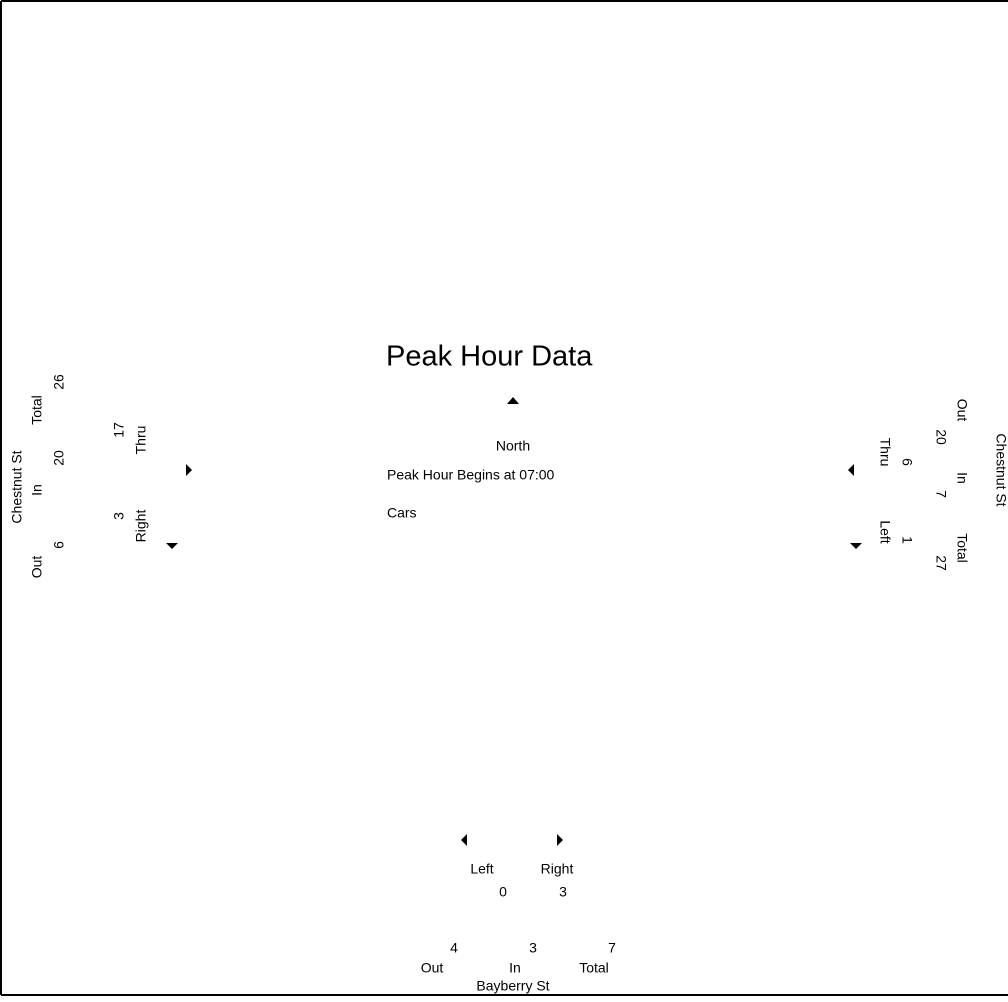  I want to click on movement-value: 1, so click(907, 540).